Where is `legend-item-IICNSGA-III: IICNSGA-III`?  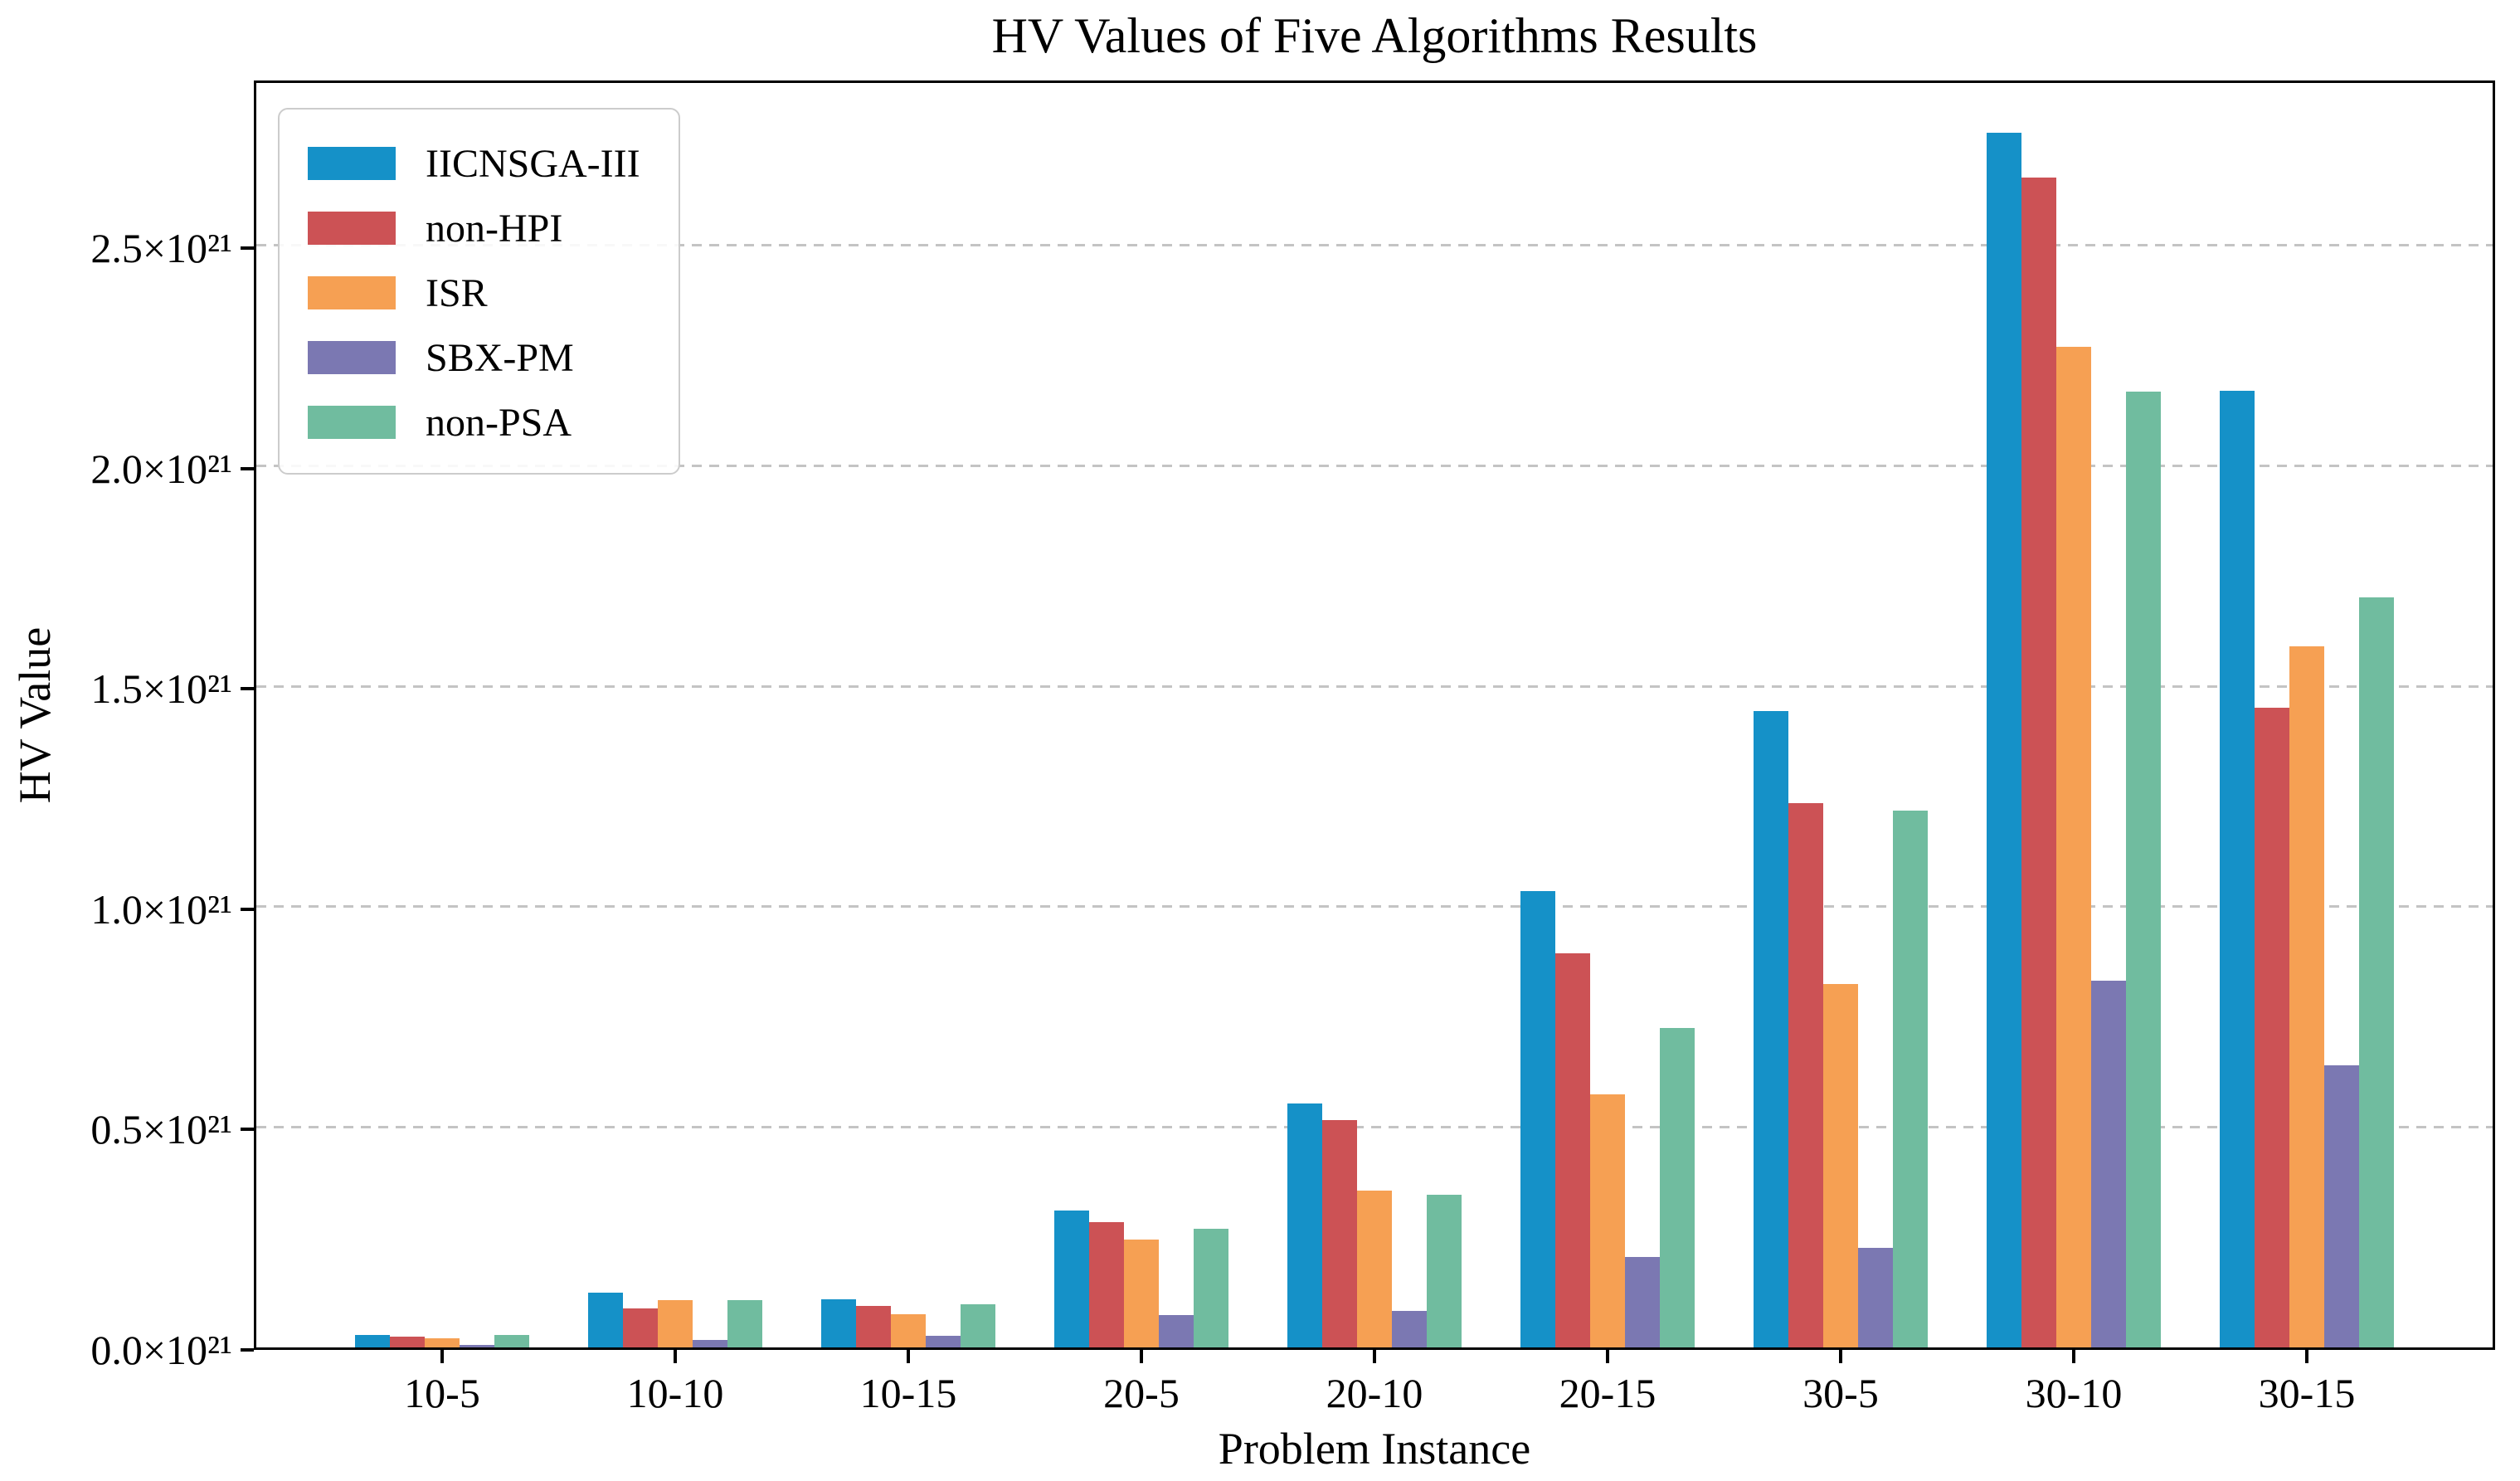 legend-item-IICNSGA-III: IICNSGA-III is located at coordinates (474, 164).